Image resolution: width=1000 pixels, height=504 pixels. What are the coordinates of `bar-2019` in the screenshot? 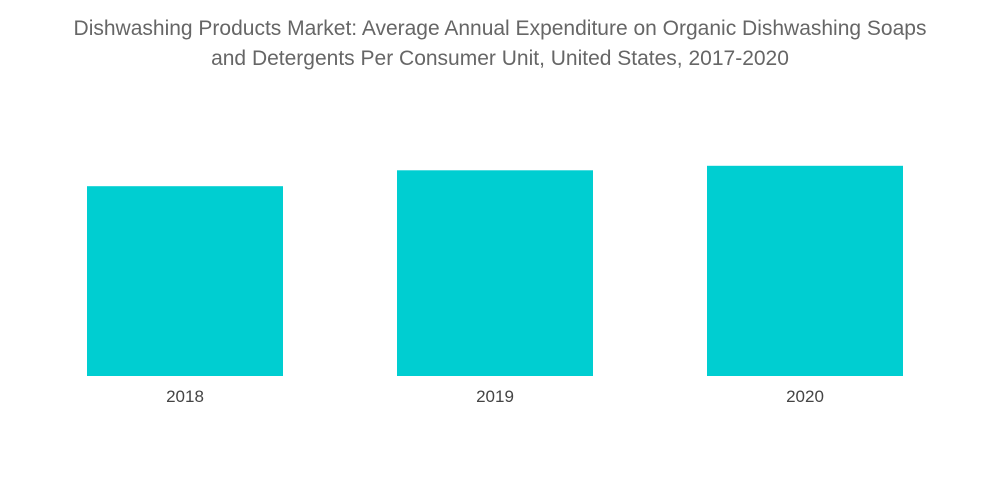 It's located at (495, 273).